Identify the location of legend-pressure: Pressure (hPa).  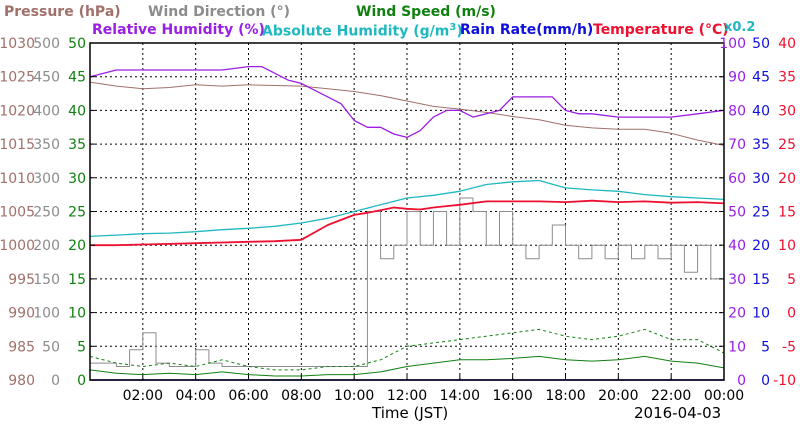
(62, 12).